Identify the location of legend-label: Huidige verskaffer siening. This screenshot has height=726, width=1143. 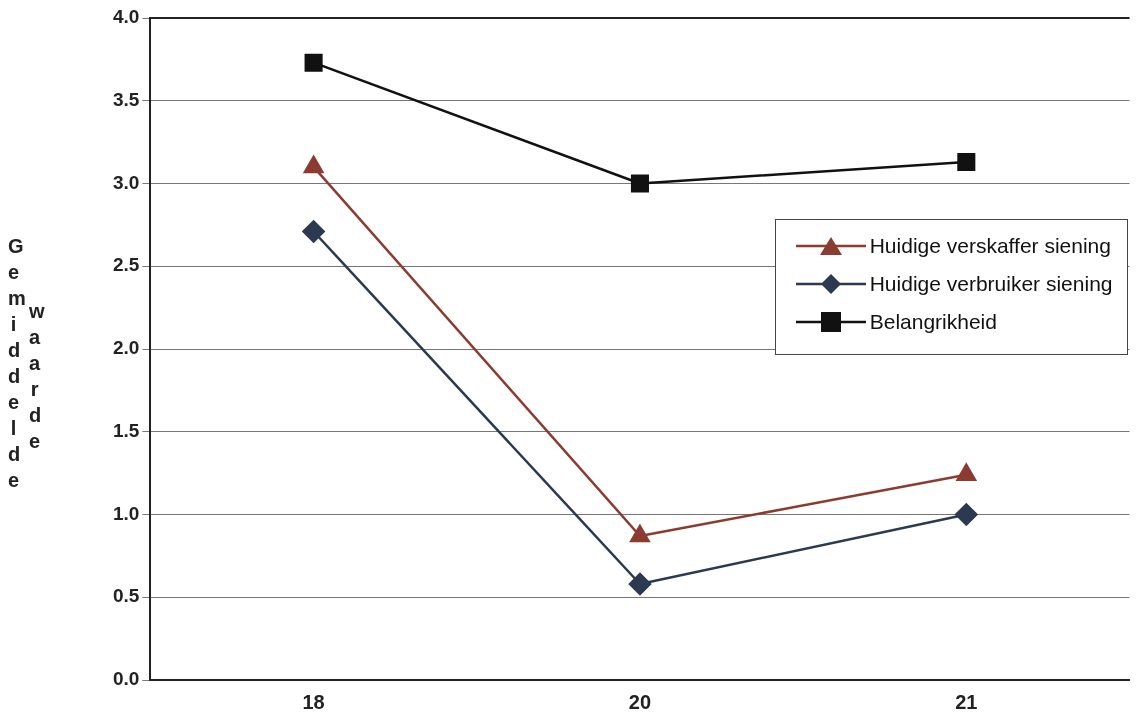
(990, 246).